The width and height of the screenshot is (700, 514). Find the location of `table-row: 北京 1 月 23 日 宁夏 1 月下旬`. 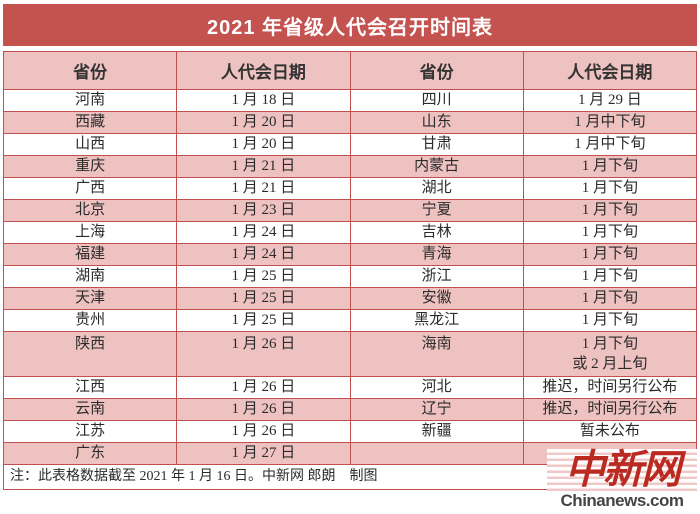

table-row: 北京 1 月 23 日 宁夏 1 月下旬 is located at coordinates (350, 210).